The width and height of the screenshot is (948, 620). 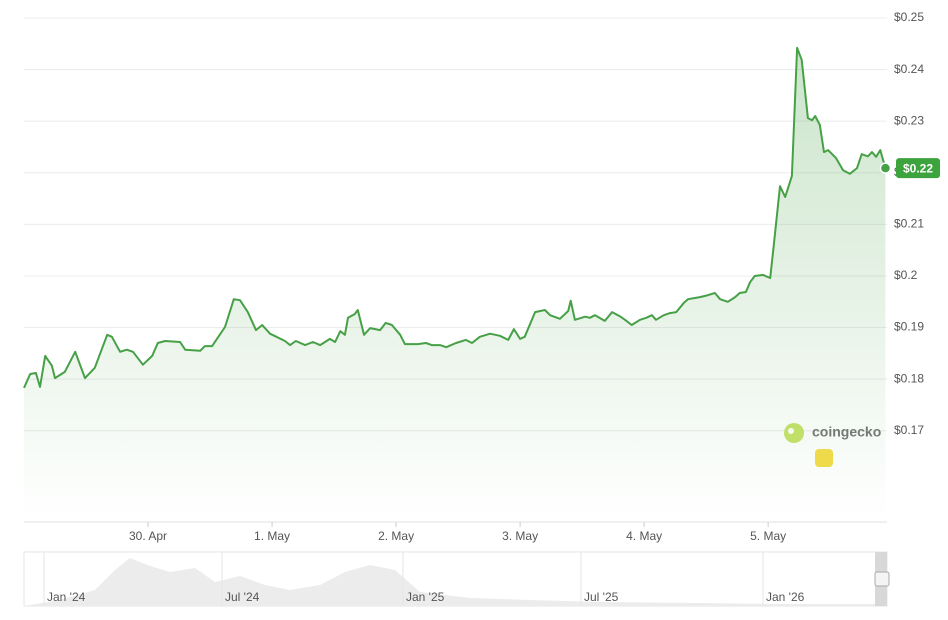 I want to click on current-price-badge, so click(x=918, y=168).